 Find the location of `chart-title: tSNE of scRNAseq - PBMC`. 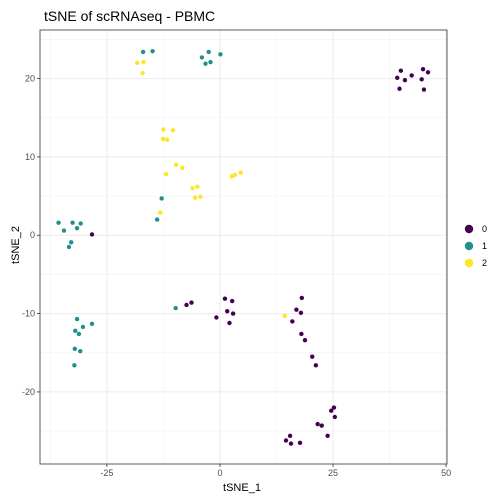

chart-title: tSNE of scRNAseq - PBMC is located at coordinates (129, 16).